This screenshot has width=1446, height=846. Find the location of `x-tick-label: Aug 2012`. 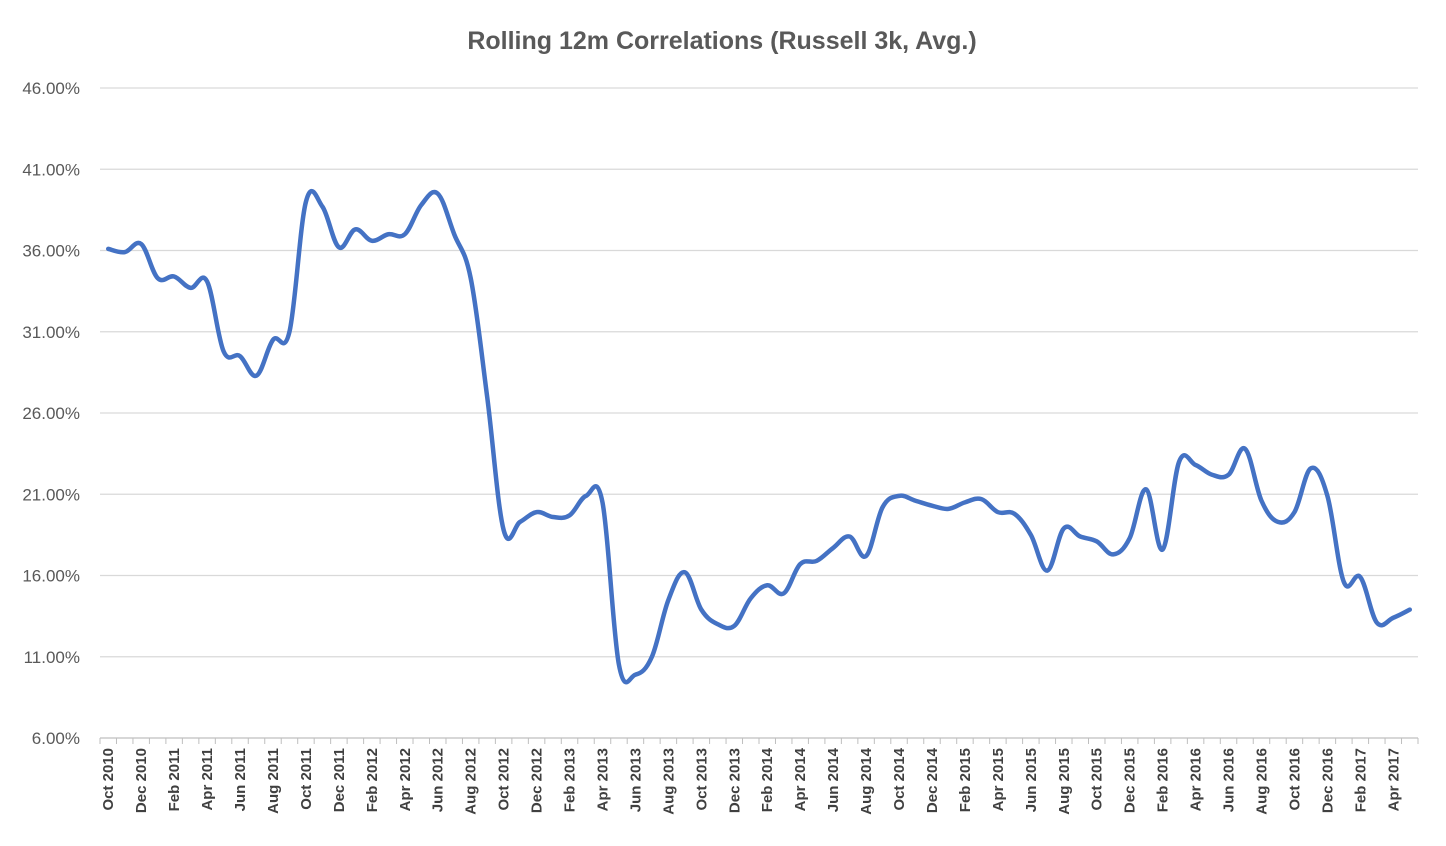

x-tick-label: Aug 2012 is located at coordinates (471, 781).